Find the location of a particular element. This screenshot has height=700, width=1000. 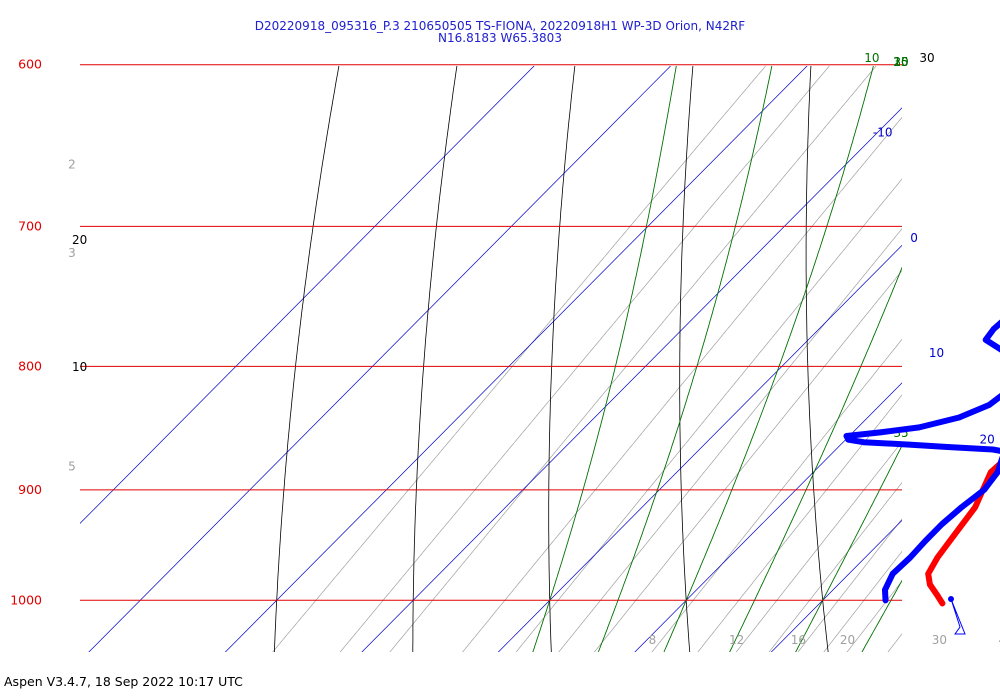

chart-subtitle: N16.8183 W65.3803 is located at coordinates (500, 38).